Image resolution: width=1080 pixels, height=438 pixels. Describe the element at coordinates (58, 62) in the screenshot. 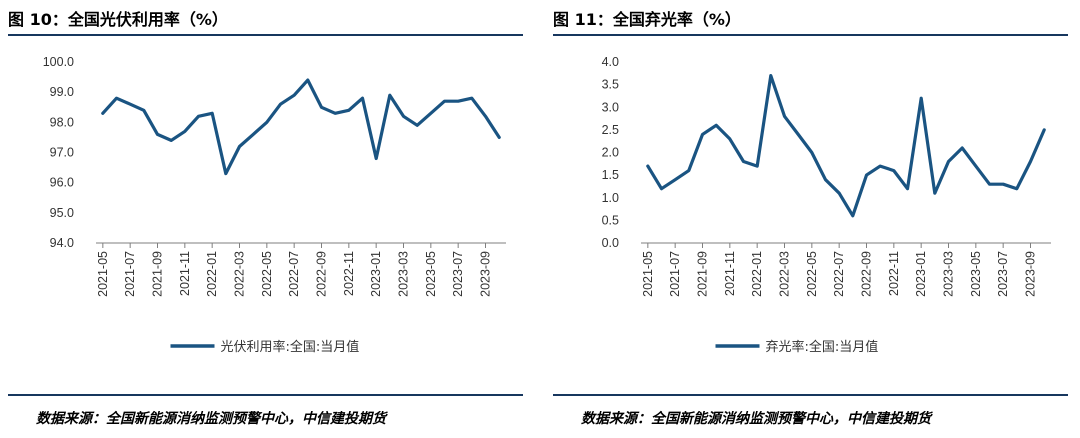

I see `y-tick-label: 100.0` at that location.